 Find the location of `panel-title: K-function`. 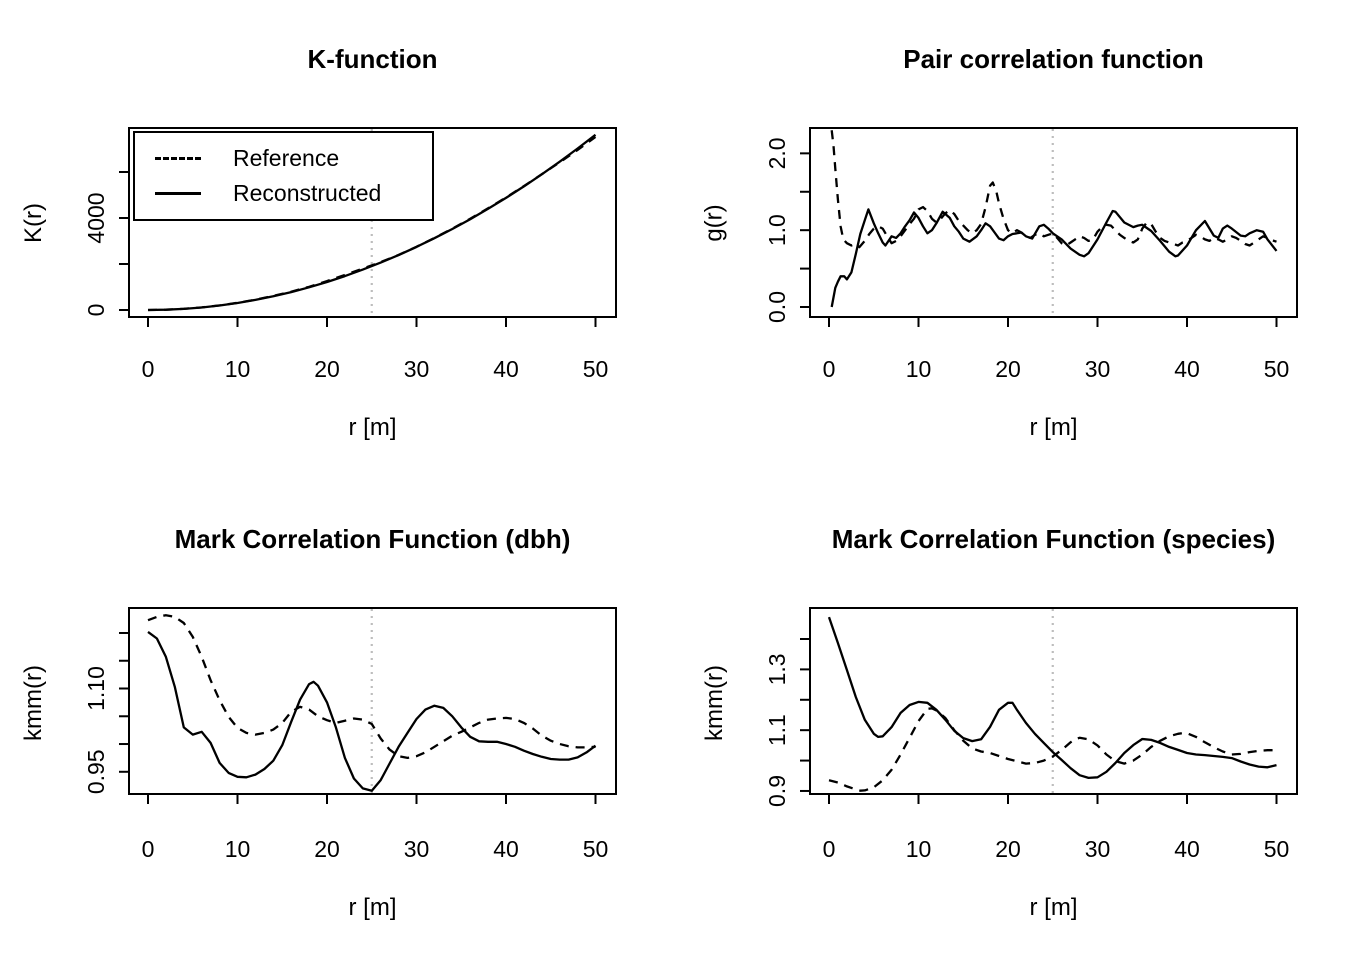

panel-title: K-function is located at coordinates (372, 59).